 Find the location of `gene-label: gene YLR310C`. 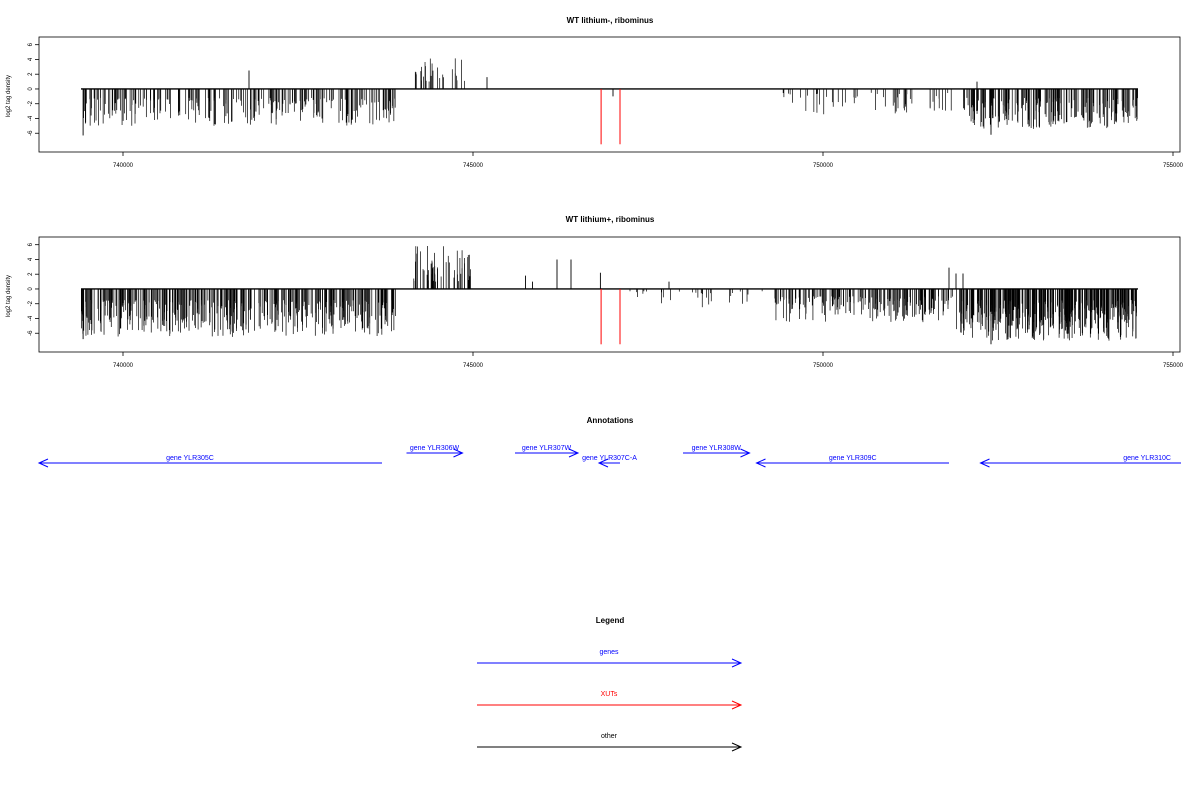

gene-label: gene YLR310C is located at coordinates (1147, 458).